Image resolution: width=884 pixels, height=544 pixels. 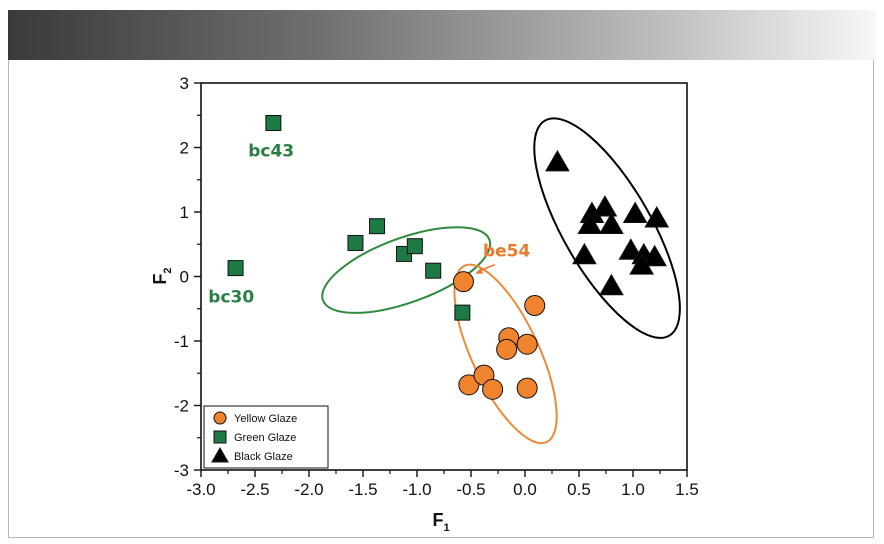 I want to click on legend-label: Yellow Glaze, so click(x=265, y=419).